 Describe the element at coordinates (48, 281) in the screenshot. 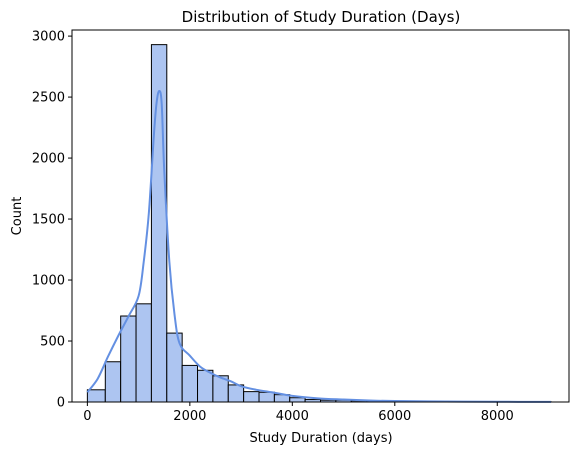

I see `y-tick-label: 1000` at that location.